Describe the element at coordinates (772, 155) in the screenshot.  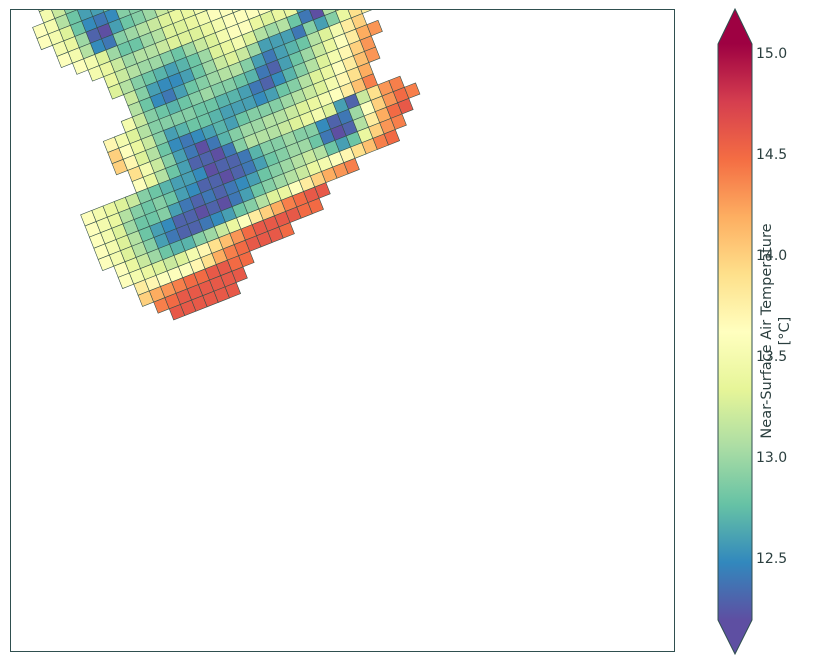
I see `colorbar-tick-label: 14.5` at that location.